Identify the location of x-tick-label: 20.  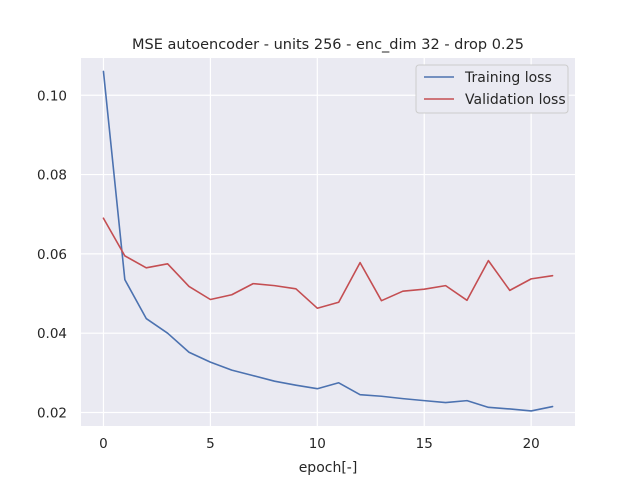
(531, 444).